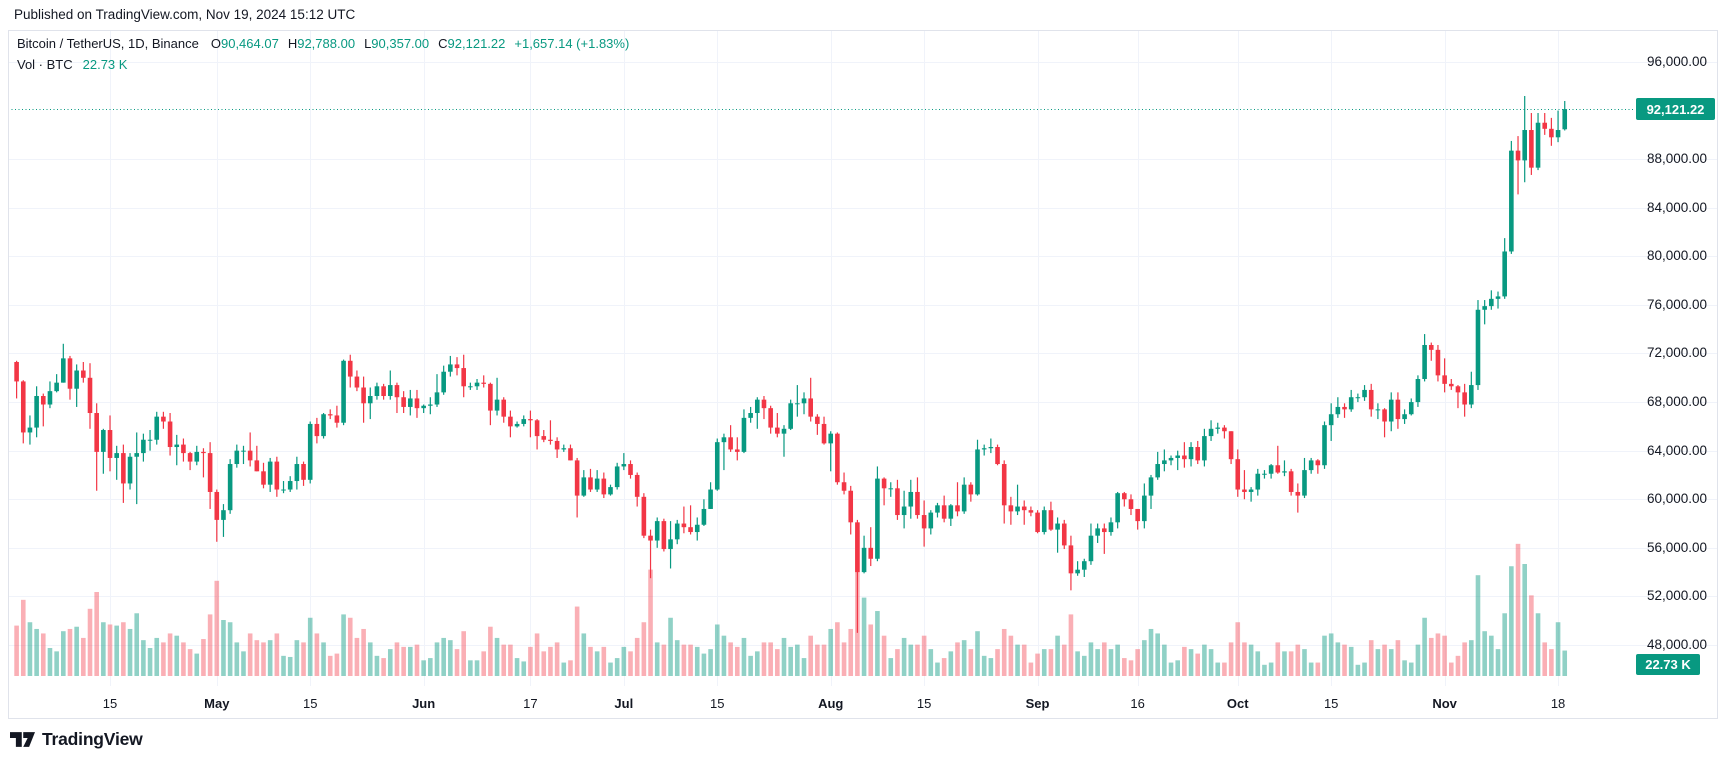  What do you see at coordinates (368, 43) in the screenshot?
I see `low-label: L` at bounding box center [368, 43].